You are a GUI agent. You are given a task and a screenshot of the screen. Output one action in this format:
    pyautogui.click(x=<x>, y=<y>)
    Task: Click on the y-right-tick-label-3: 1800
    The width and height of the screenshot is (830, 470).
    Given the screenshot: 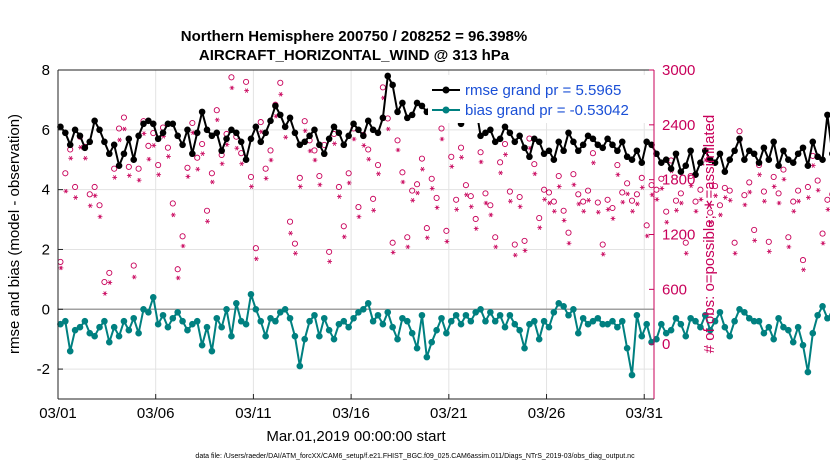 What is the action you would take?
    pyautogui.click(x=678, y=180)
    